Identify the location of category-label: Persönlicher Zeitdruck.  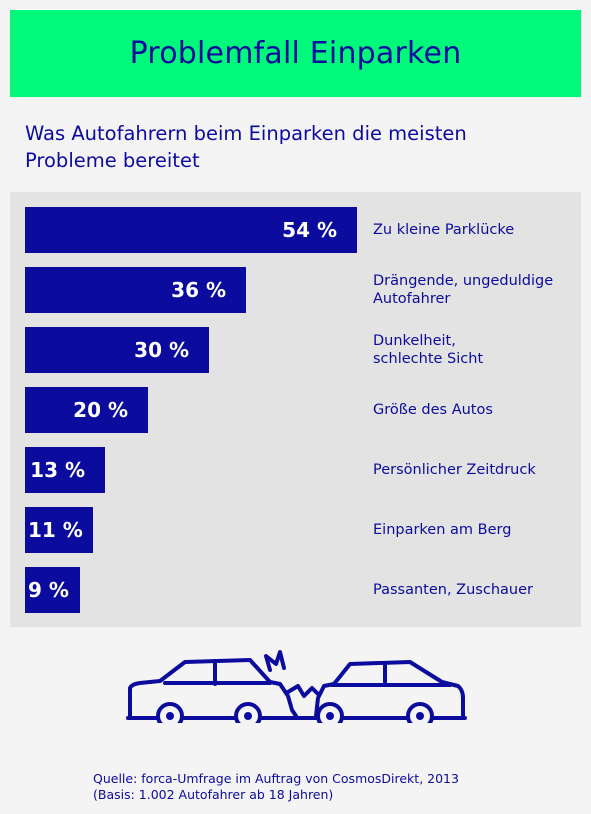
(473, 470).